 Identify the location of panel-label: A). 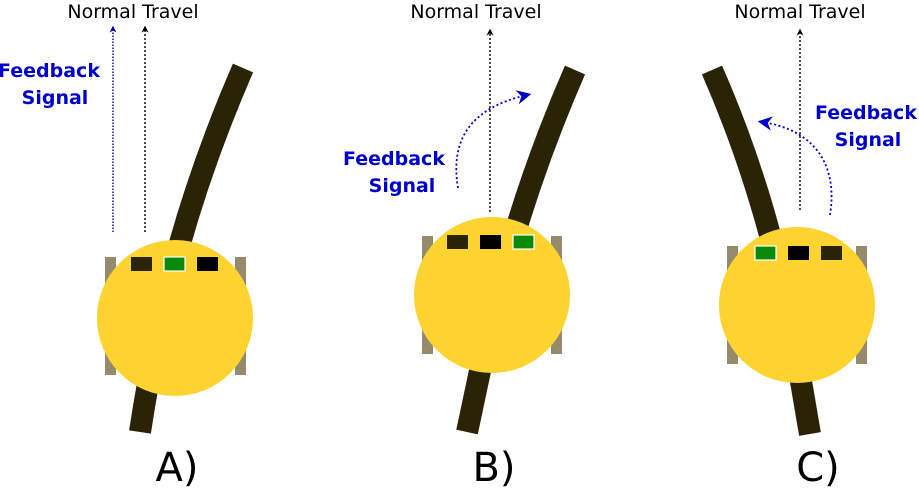
(177, 466).